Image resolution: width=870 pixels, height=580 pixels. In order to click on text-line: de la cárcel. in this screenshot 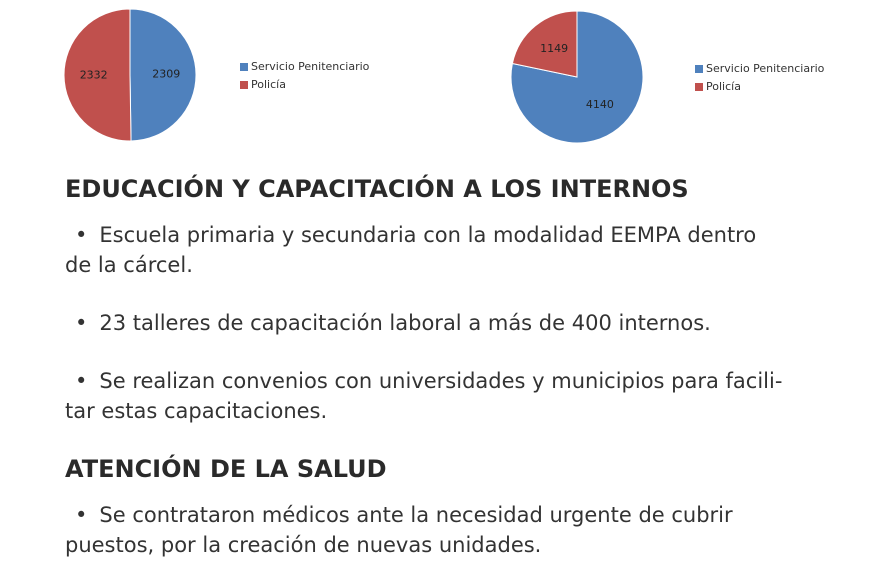, I will do `click(129, 265)`.